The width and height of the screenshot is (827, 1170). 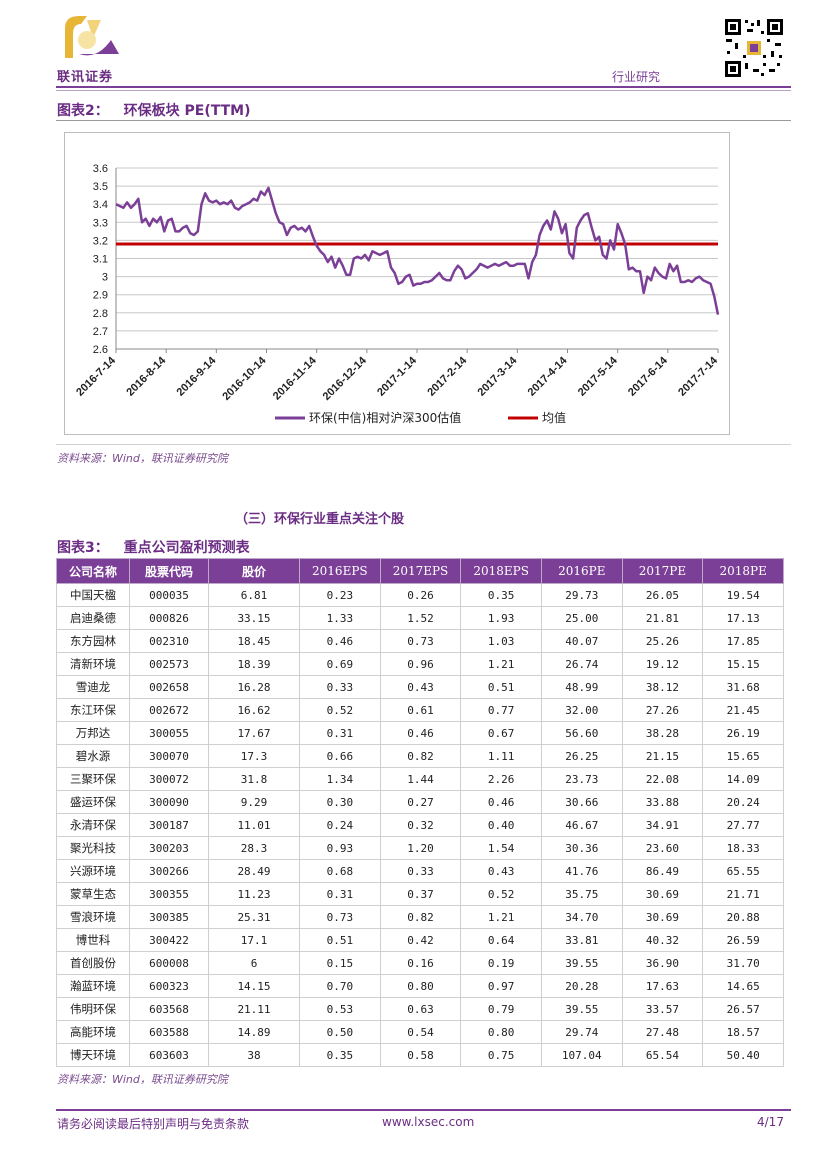 What do you see at coordinates (254, 779) in the screenshot?
I see `value-cell: 31.8` at bounding box center [254, 779].